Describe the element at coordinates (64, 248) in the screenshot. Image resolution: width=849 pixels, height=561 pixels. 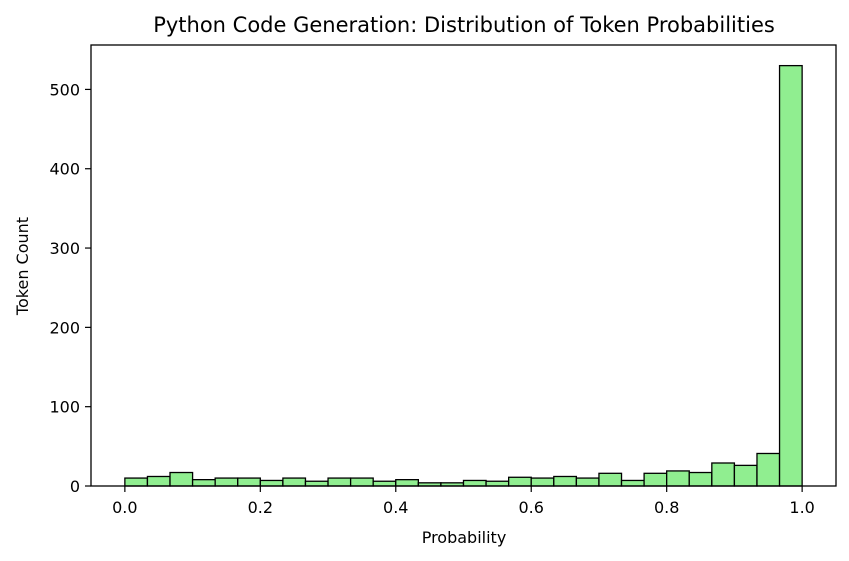
I see `y-tick-label: 300` at that location.